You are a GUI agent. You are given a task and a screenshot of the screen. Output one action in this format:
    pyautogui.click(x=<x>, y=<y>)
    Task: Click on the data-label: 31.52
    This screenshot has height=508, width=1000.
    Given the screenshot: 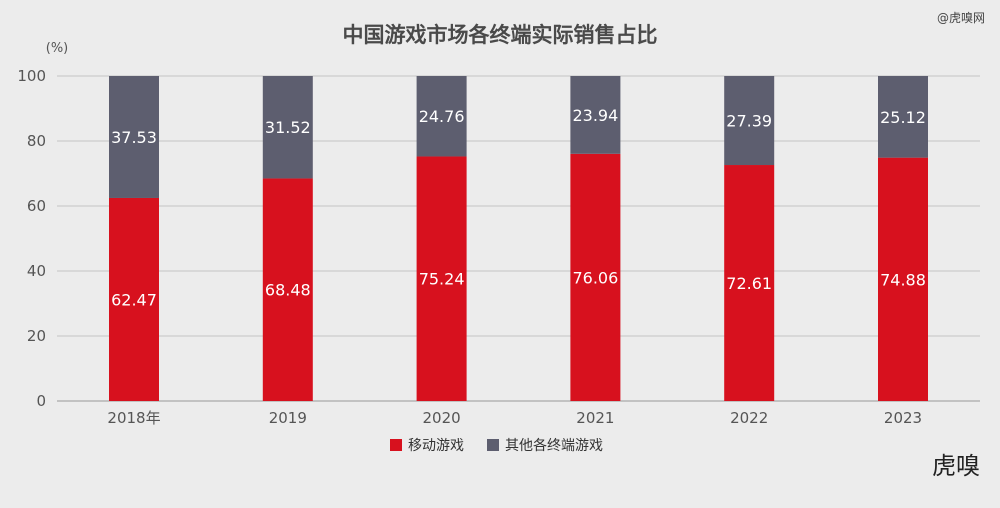 What is the action you would take?
    pyautogui.click(x=288, y=127)
    